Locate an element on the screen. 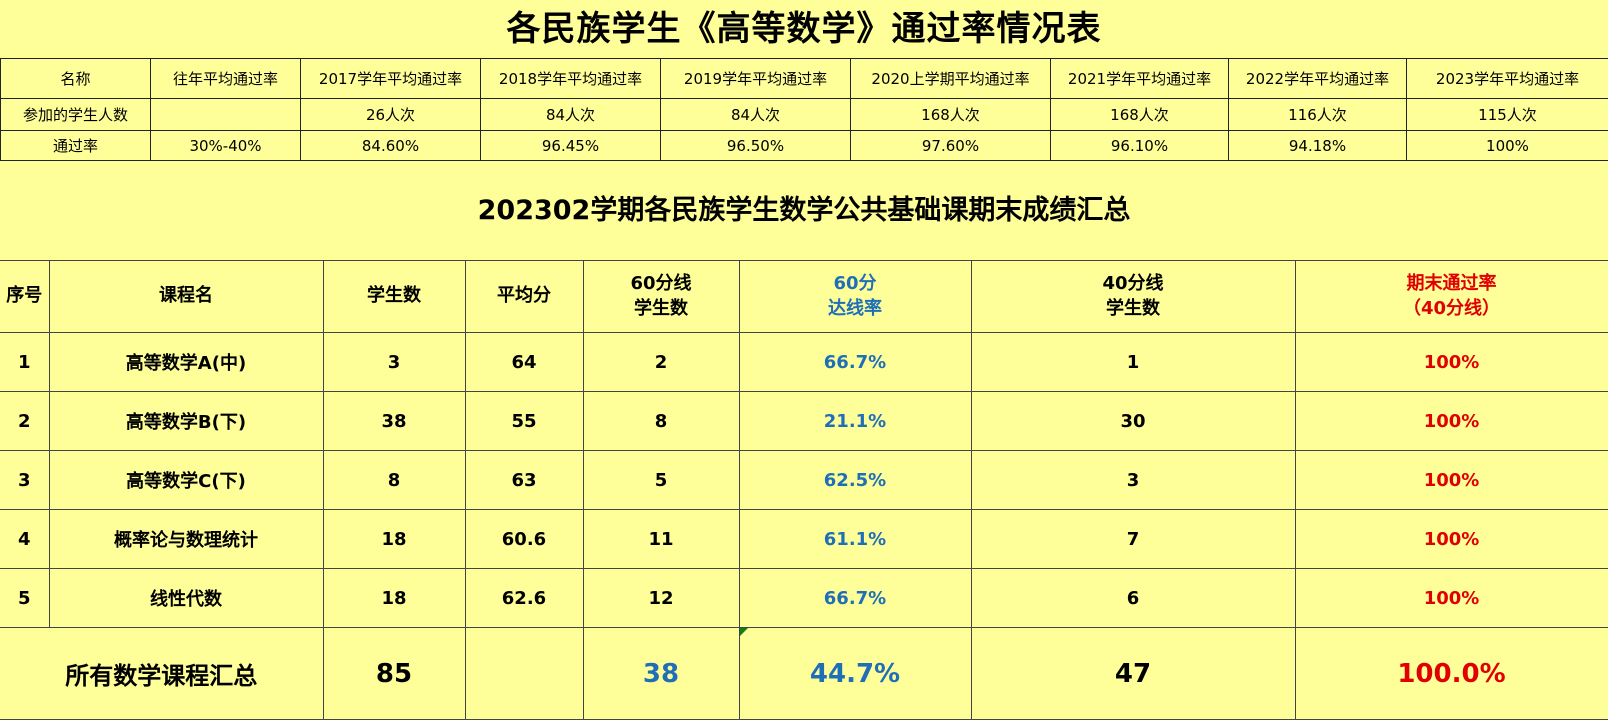 The width and height of the screenshot is (1608, 720). cell-seq: 2 is located at coordinates (24, 421).